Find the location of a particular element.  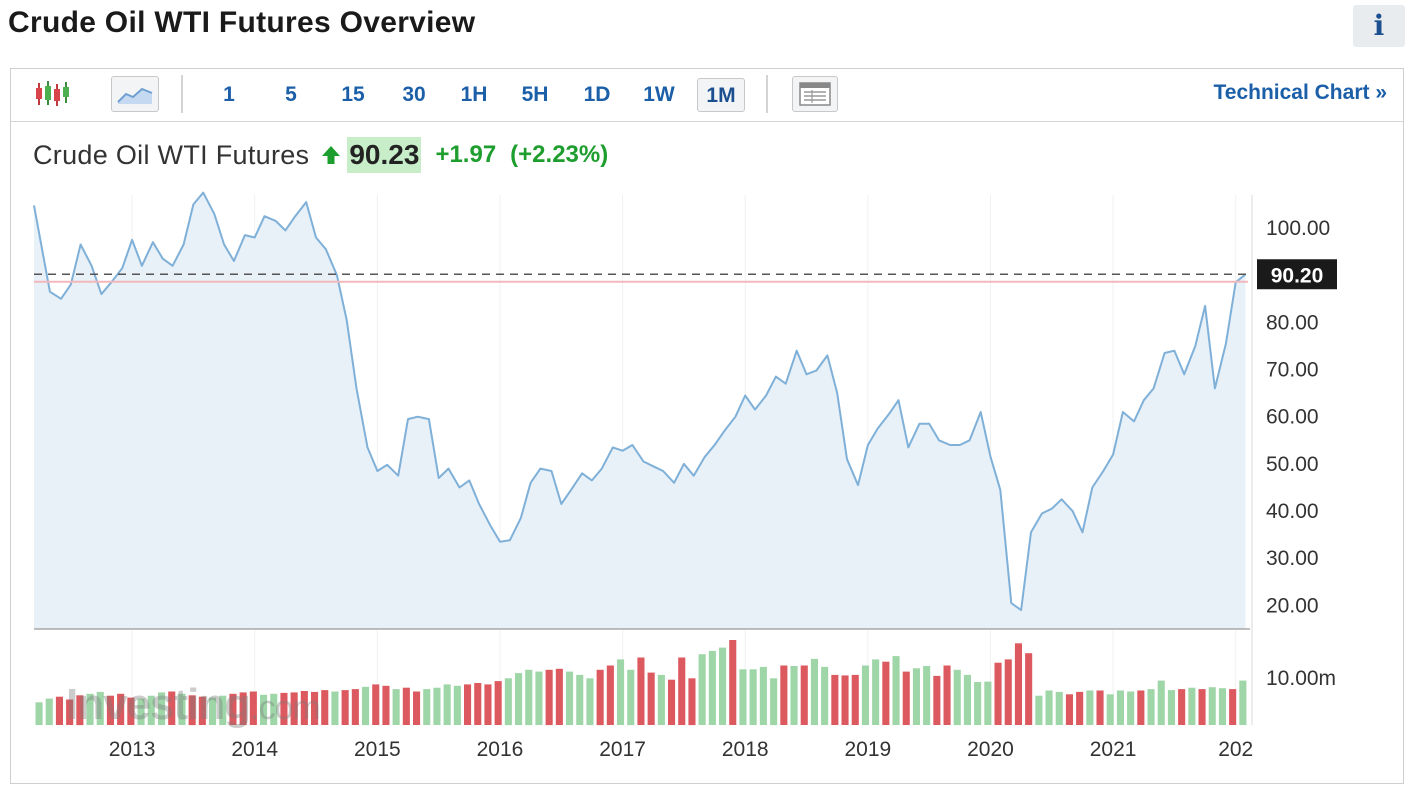

current-price-badge is located at coordinates (1297, 274).